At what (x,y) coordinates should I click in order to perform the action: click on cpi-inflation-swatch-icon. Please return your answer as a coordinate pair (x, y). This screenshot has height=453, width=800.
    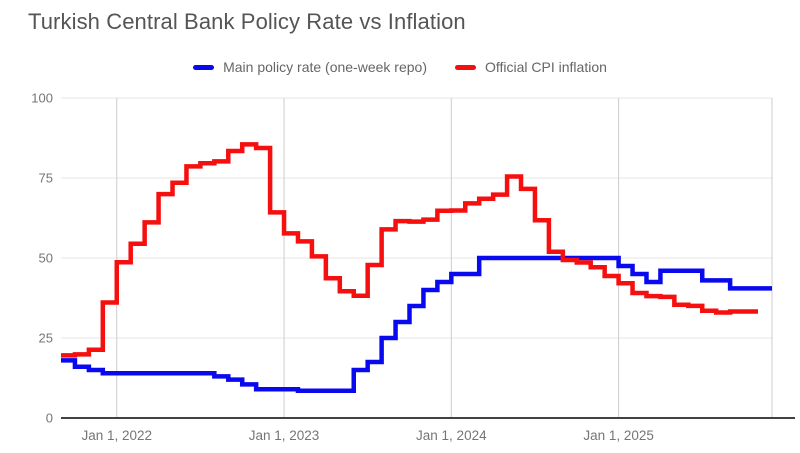
    Looking at the image, I should click on (465, 67).